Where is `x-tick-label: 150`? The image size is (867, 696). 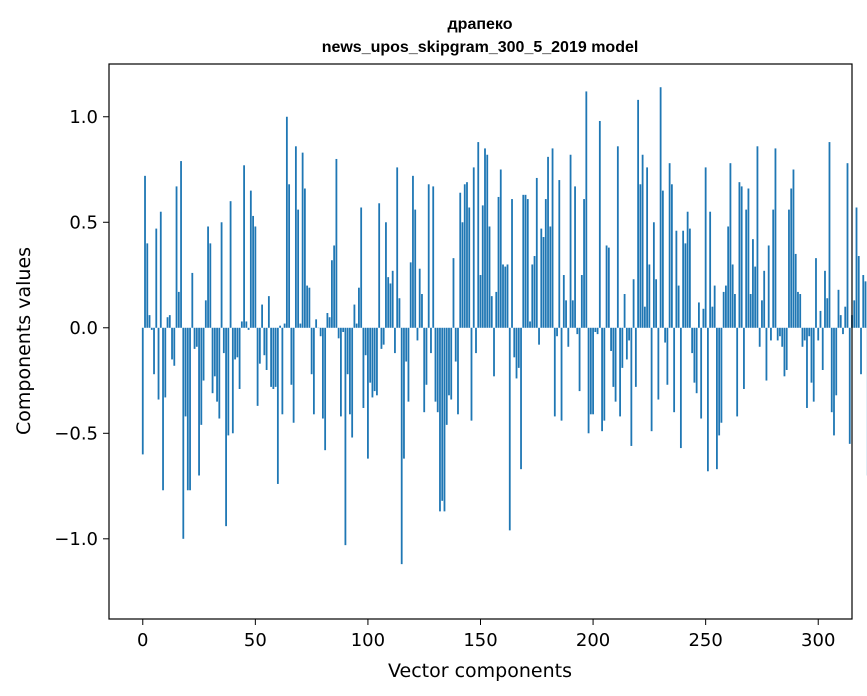 x-tick-label: 150 is located at coordinates (480, 640).